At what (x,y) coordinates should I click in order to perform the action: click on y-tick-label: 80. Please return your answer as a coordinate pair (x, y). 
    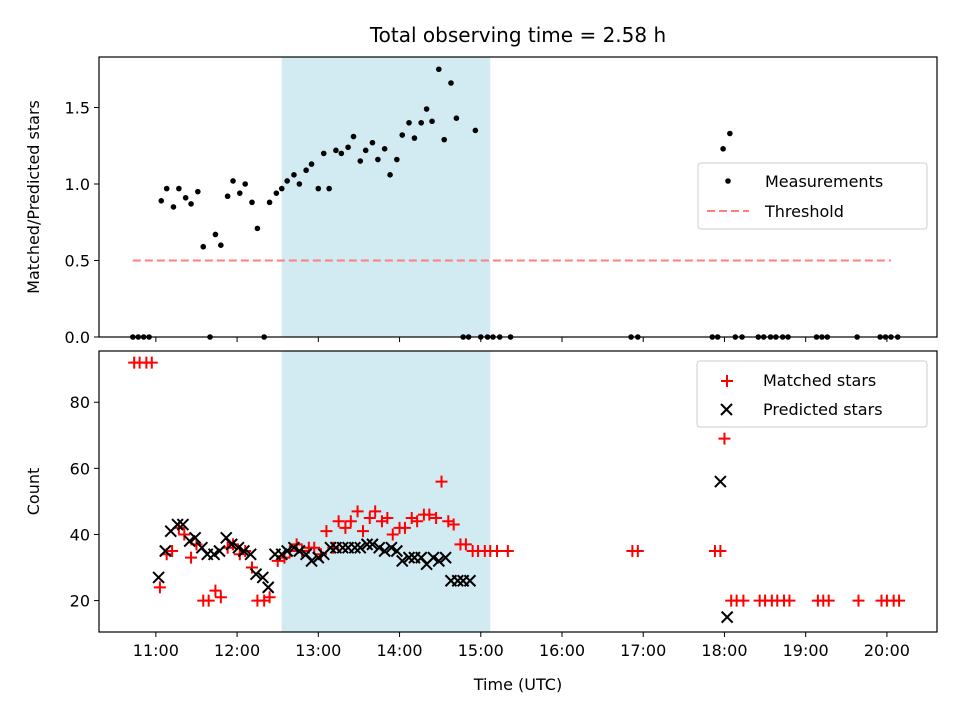
    Looking at the image, I should click on (80, 402).